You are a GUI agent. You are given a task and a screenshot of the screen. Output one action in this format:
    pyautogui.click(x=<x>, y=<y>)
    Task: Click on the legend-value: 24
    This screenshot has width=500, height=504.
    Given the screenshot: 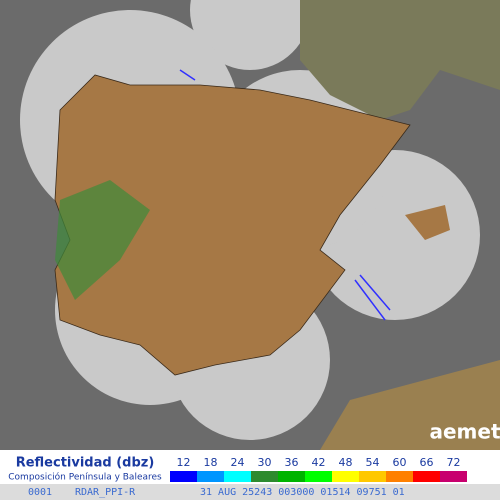 What is the action you would take?
    pyautogui.click(x=238, y=462)
    